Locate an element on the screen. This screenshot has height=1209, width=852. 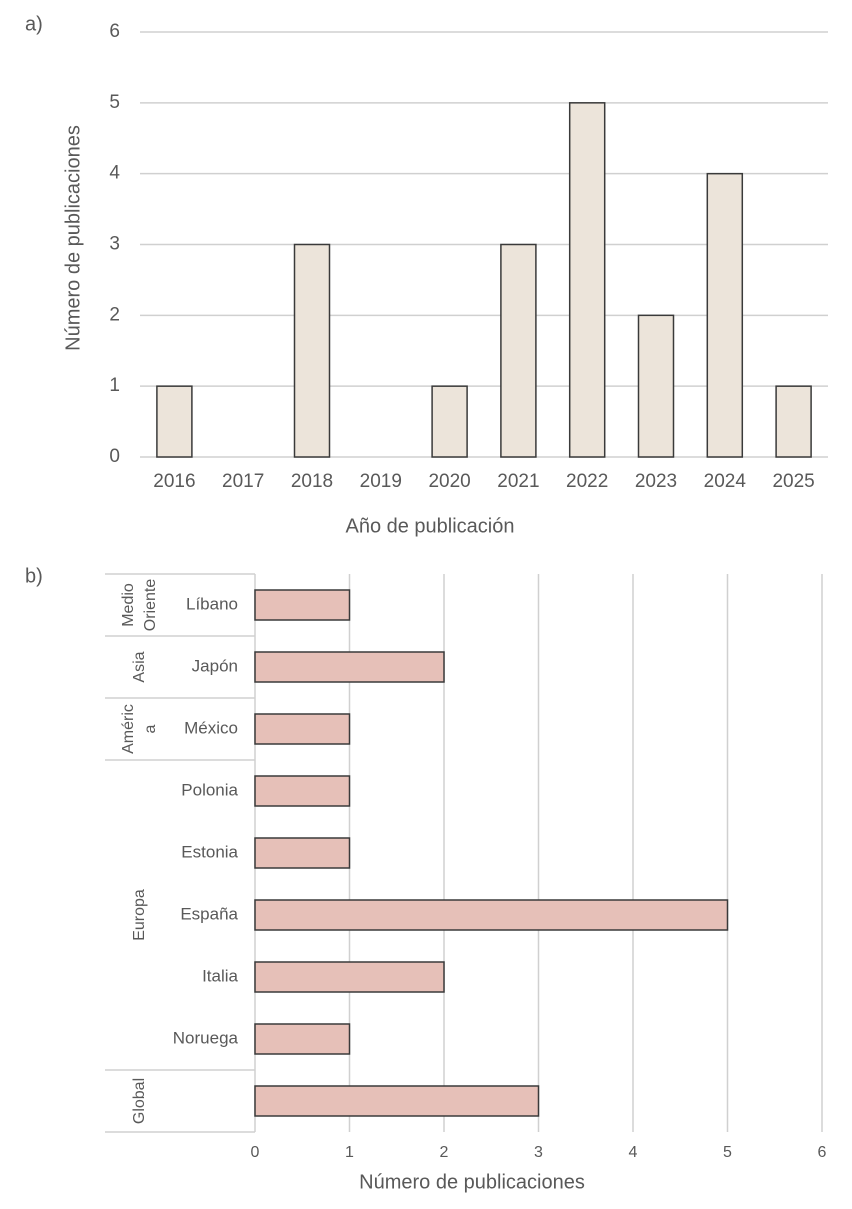
y-tick-label: Noruega is located at coordinates (206, 1037).